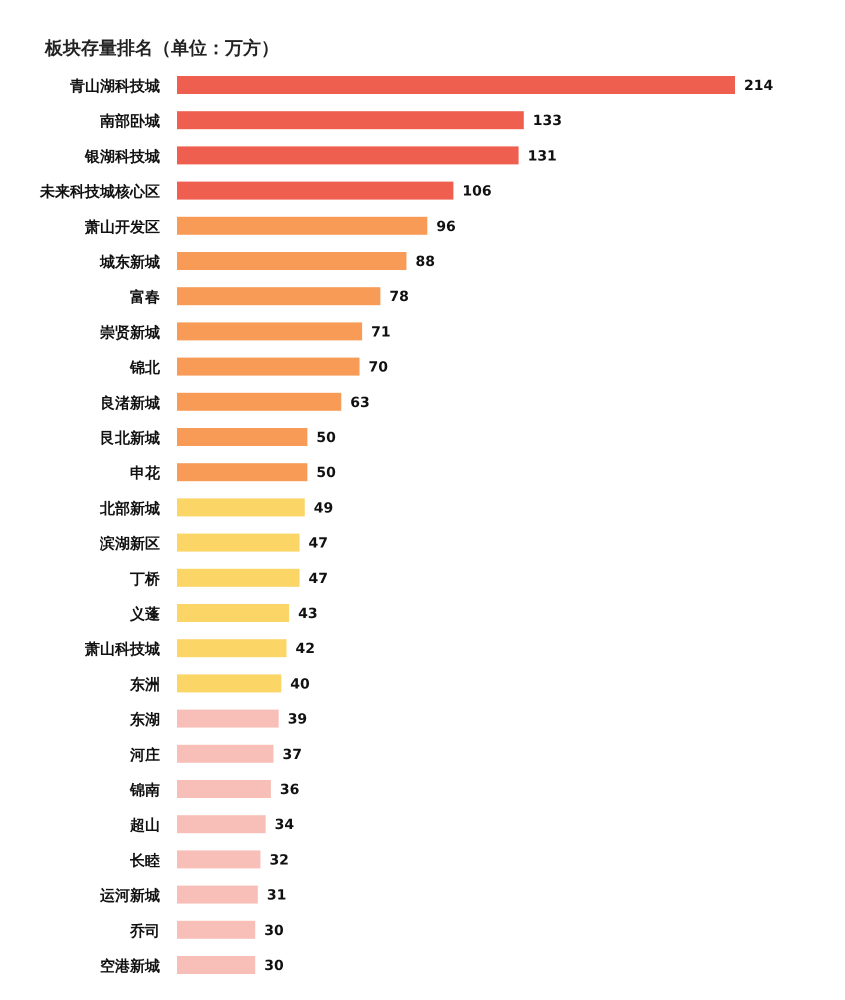 This screenshot has width=845, height=1000. Describe the element at coordinates (129, 543) in the screenshot. I see `y-tick-label: 滨湖新区` at that location.